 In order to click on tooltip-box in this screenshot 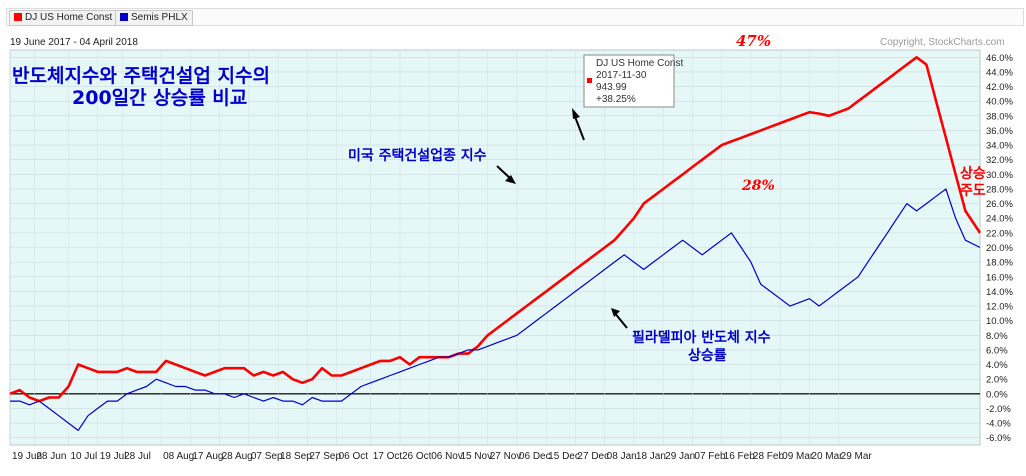, I will do `click(629, 81)`.